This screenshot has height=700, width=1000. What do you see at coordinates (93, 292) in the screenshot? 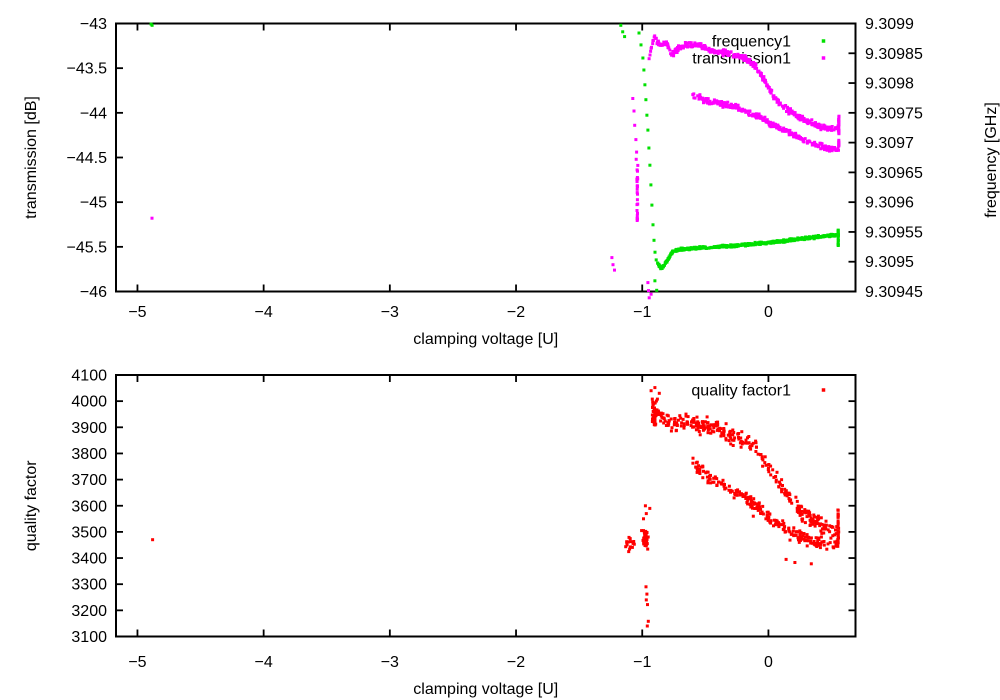
I see `y-tick-label: −46` at bounding box center [93, 292].